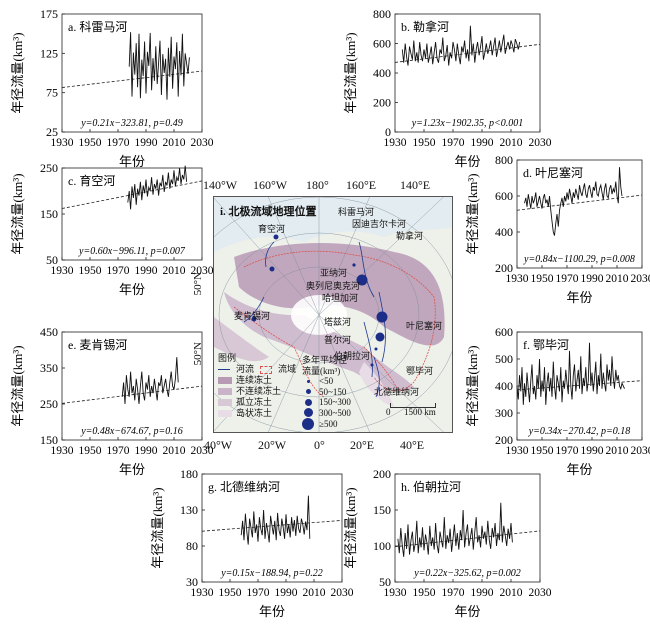  Describe the element at coordinates (287, 369) in the screenshot. I see `legend-basin-label: 流域` at that location.